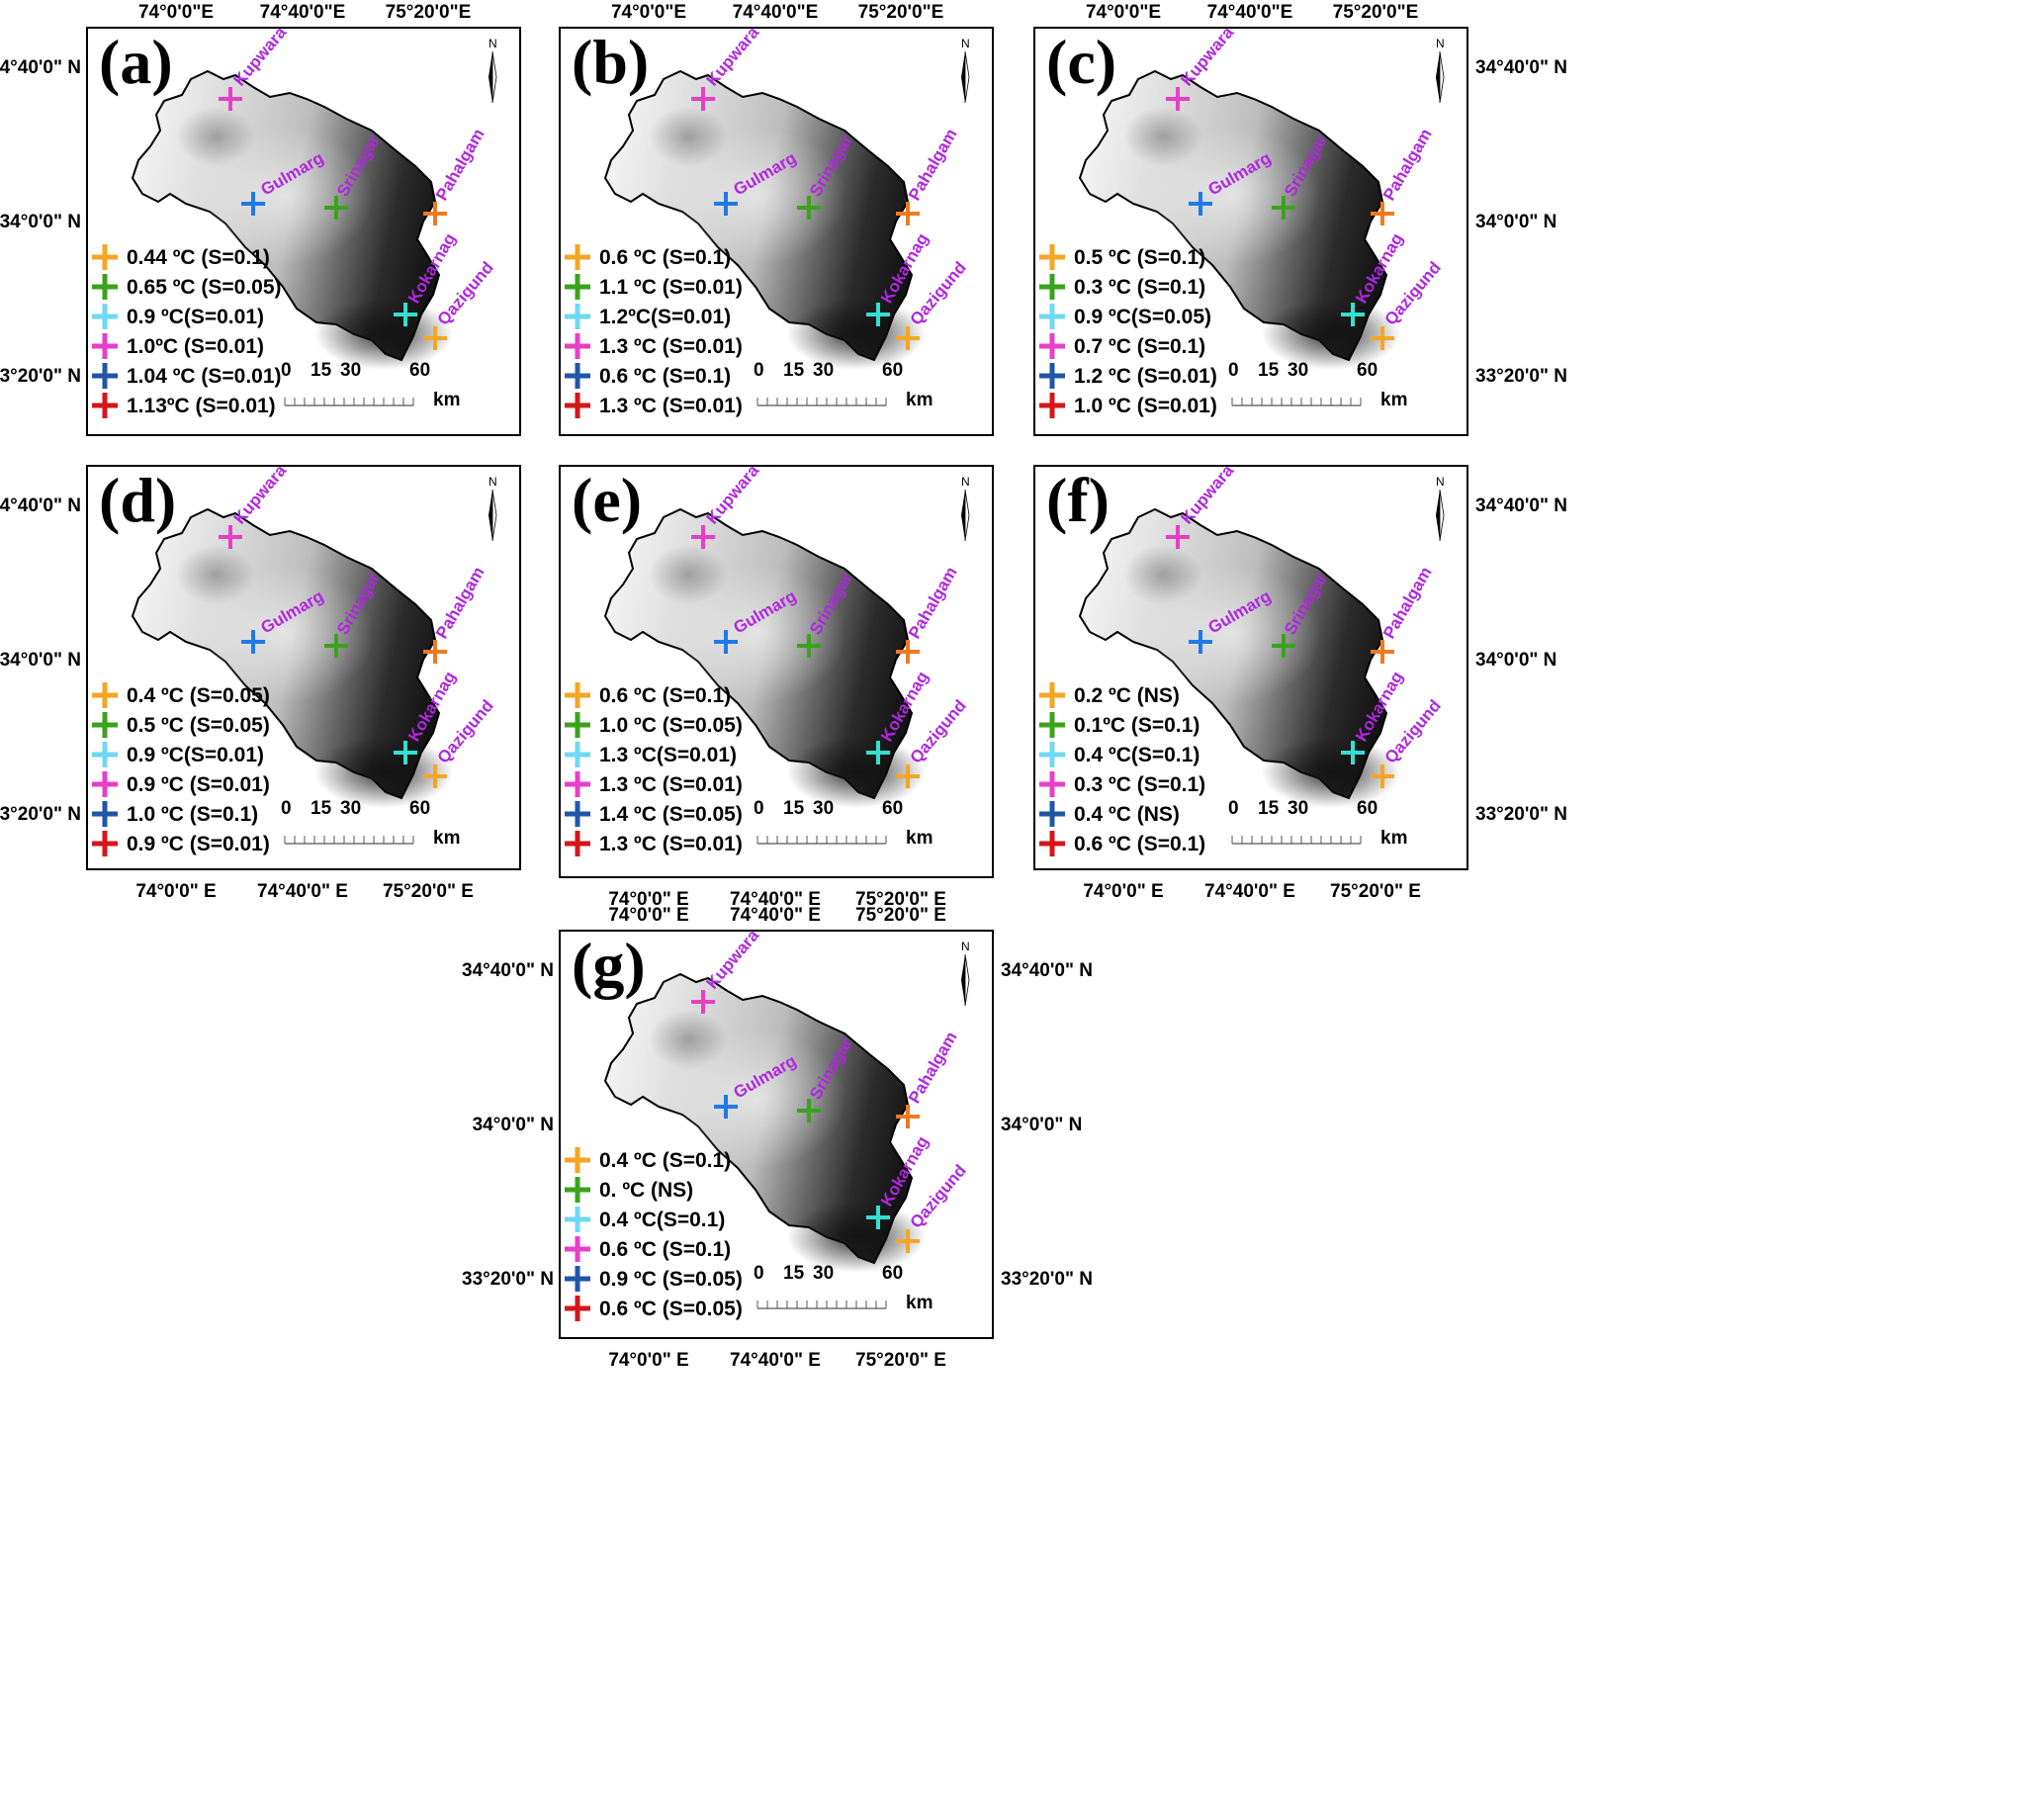 The image size is (2044, 1795). What do you see at coordinates (136, 62) in the screenshot?
I see `panel-label: (a)` at bounding box center [136, 62].